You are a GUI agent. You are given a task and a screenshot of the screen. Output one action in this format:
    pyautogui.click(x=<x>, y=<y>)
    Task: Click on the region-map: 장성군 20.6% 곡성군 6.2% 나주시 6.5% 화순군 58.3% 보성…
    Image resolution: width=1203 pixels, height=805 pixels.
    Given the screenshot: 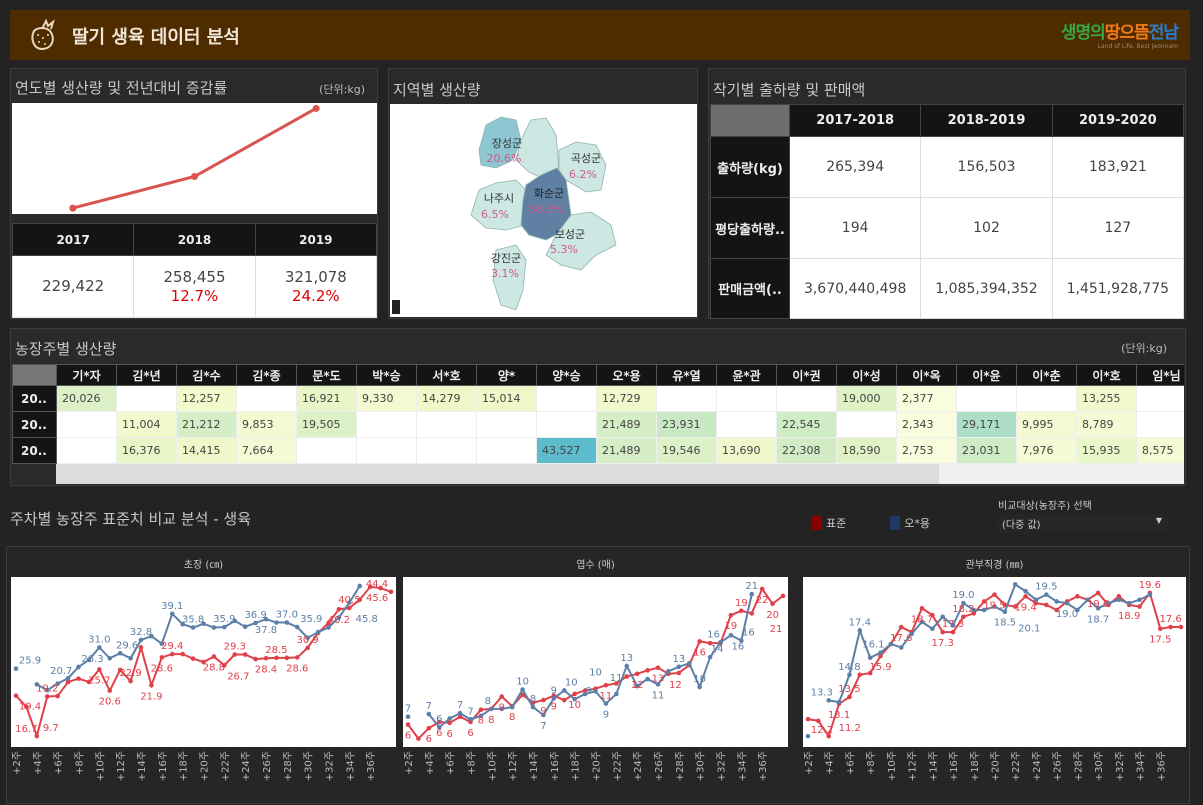 What is the action you would take?
    pyautogui.click(x=543, y=210)
    